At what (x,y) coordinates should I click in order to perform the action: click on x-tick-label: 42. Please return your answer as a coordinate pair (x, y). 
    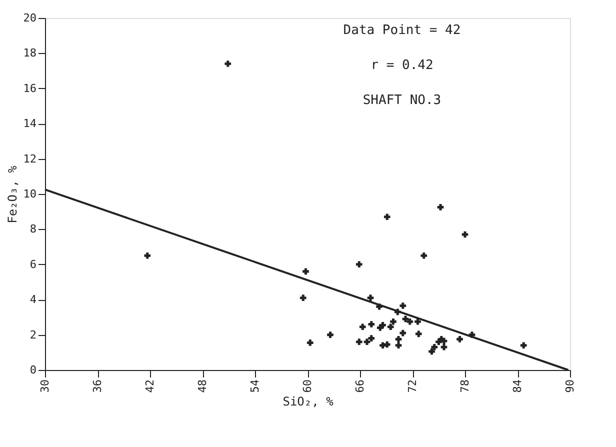
    Looking at the image, I should click on (150, 386).